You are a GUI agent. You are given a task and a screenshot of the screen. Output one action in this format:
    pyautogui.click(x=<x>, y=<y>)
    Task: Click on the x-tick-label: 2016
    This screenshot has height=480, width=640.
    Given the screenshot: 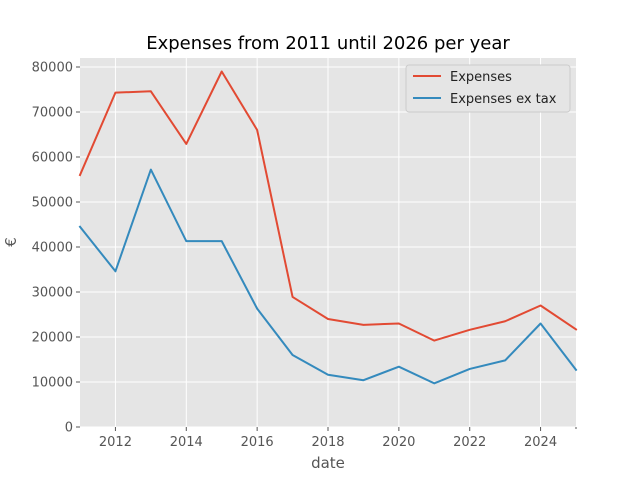 What is the action you would take?
    pyautogui.click(x=257, y=442)
    